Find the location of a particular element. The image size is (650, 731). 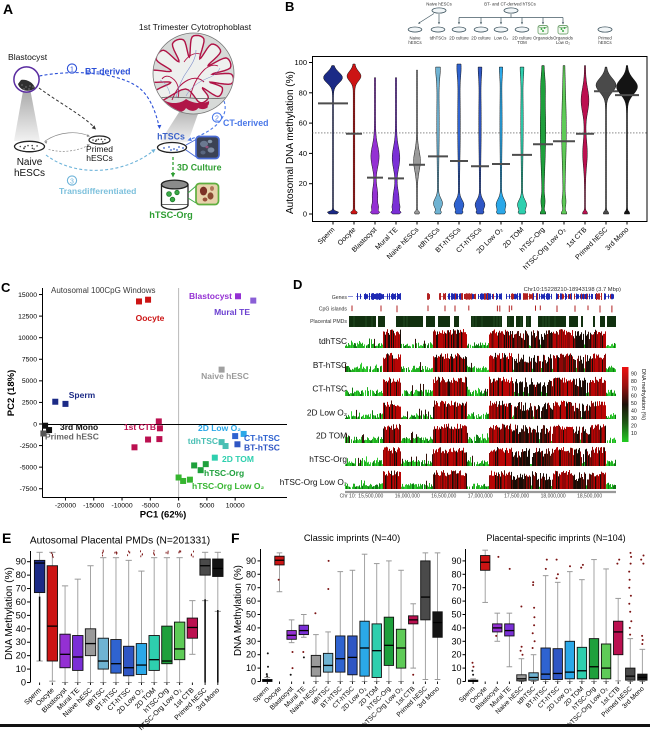

svg-text: Chr 10: is located at coordinates (348, 497).